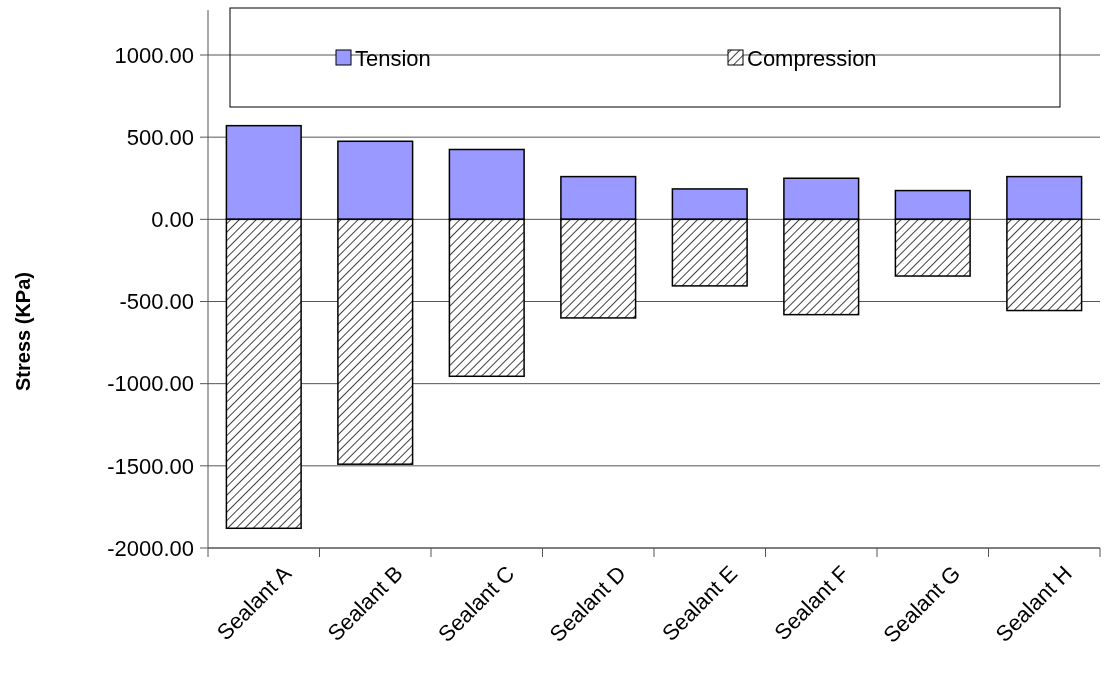  Describe the element at coordinates (172, 220) in the screenshot. I see `y-tick-label: 0.00` at that location.